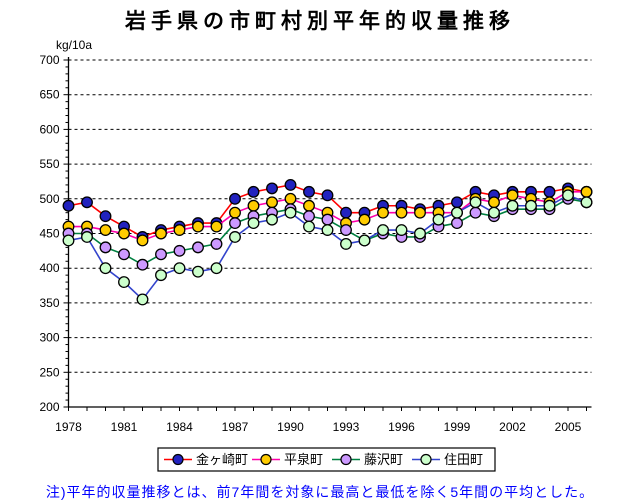 The width and height of the screenshot is (640, 504). Describe the element at coordinates (74, 45) in the screenshot. I see `y-axis-unit-label: kg/10a` at that location.